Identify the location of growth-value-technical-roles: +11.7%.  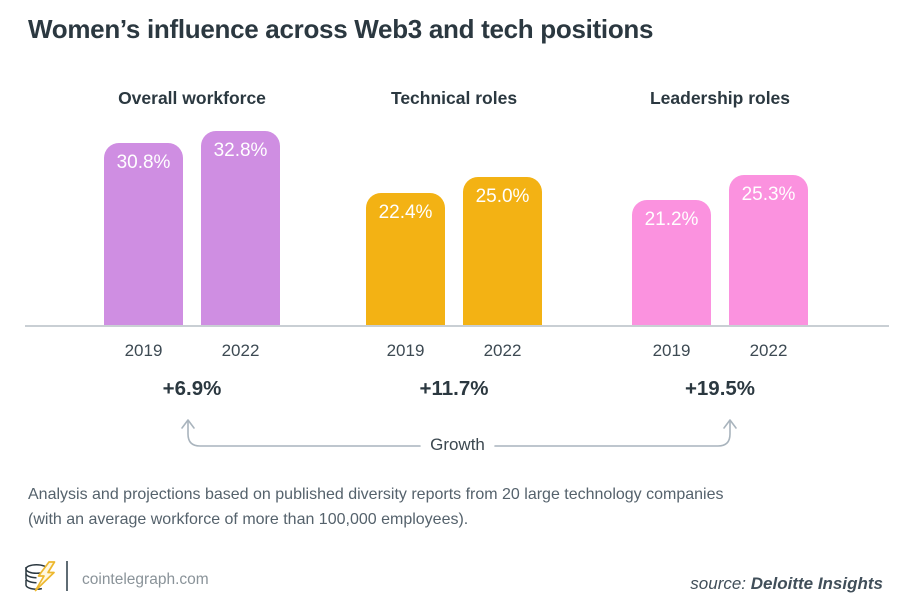
(454, 388).